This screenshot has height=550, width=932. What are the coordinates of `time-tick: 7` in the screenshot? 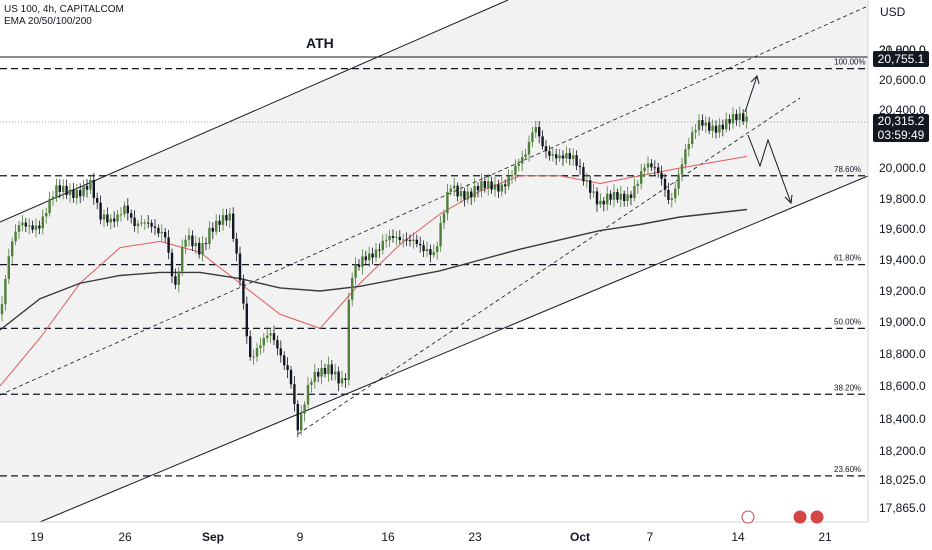 It's located at (650, 537).